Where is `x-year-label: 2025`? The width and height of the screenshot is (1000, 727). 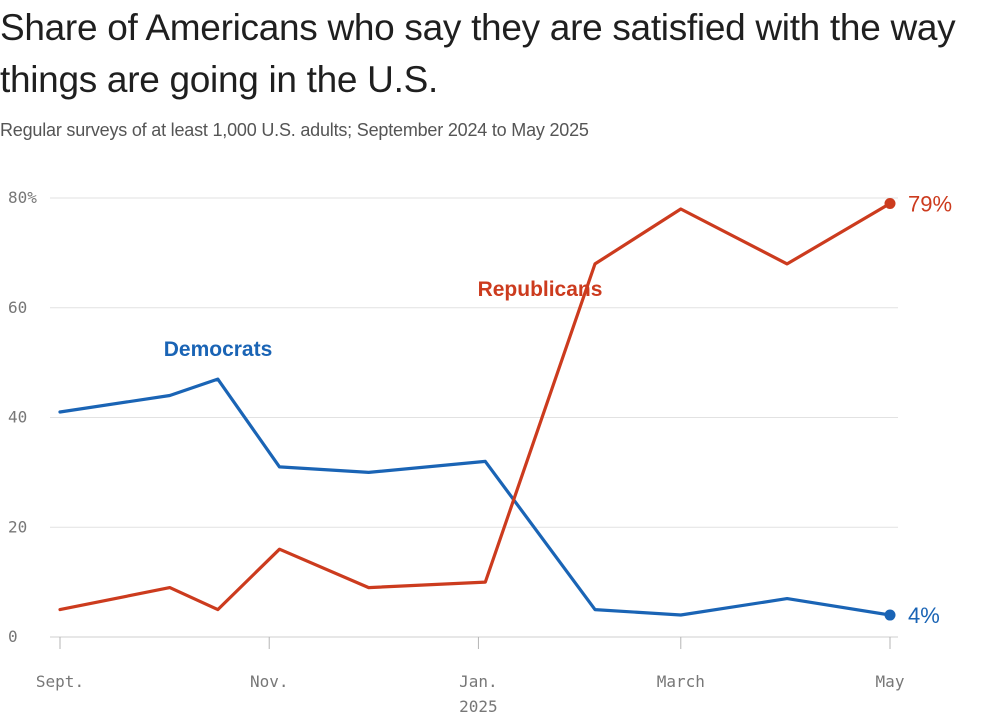 x-year-label: 2025 is located at coordinates (478, 706).